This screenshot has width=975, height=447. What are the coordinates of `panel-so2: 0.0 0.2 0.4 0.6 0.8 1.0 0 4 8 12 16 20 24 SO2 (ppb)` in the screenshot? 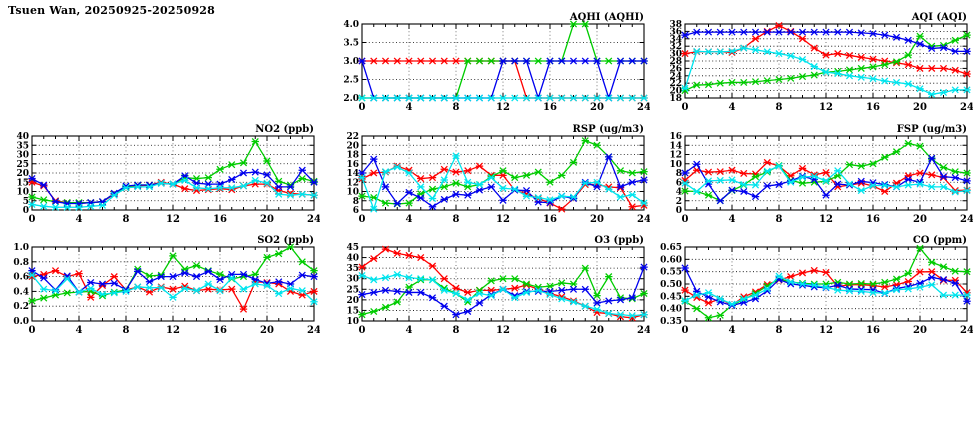 It's located at (161, 287).